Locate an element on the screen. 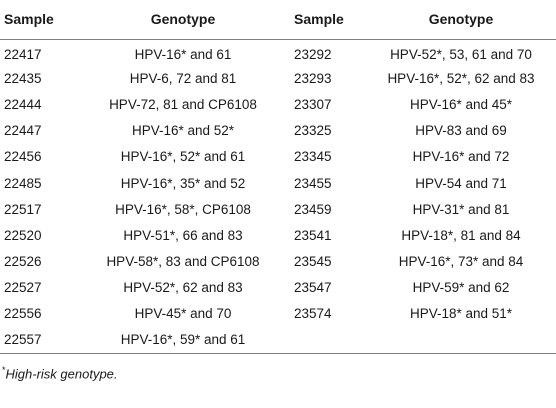  table-row: 22556 HPV-45* and 70 23574 HPV-18* and 51* is located at coordinates (278, 314).